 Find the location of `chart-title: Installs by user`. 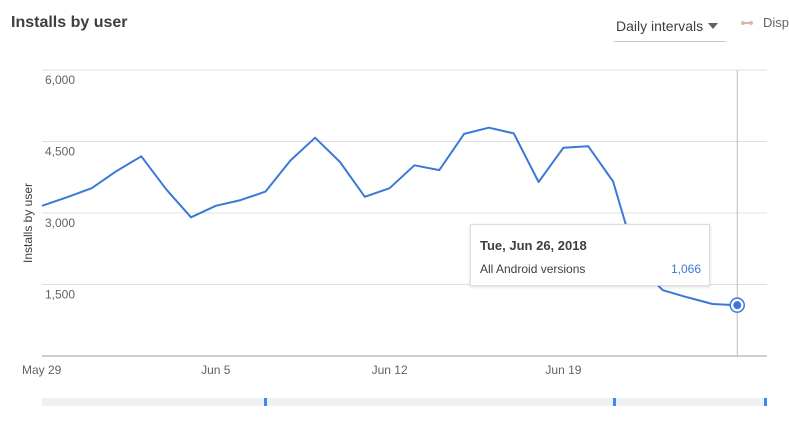

chart-title: Installs by user is located at coordinates (69, 22).